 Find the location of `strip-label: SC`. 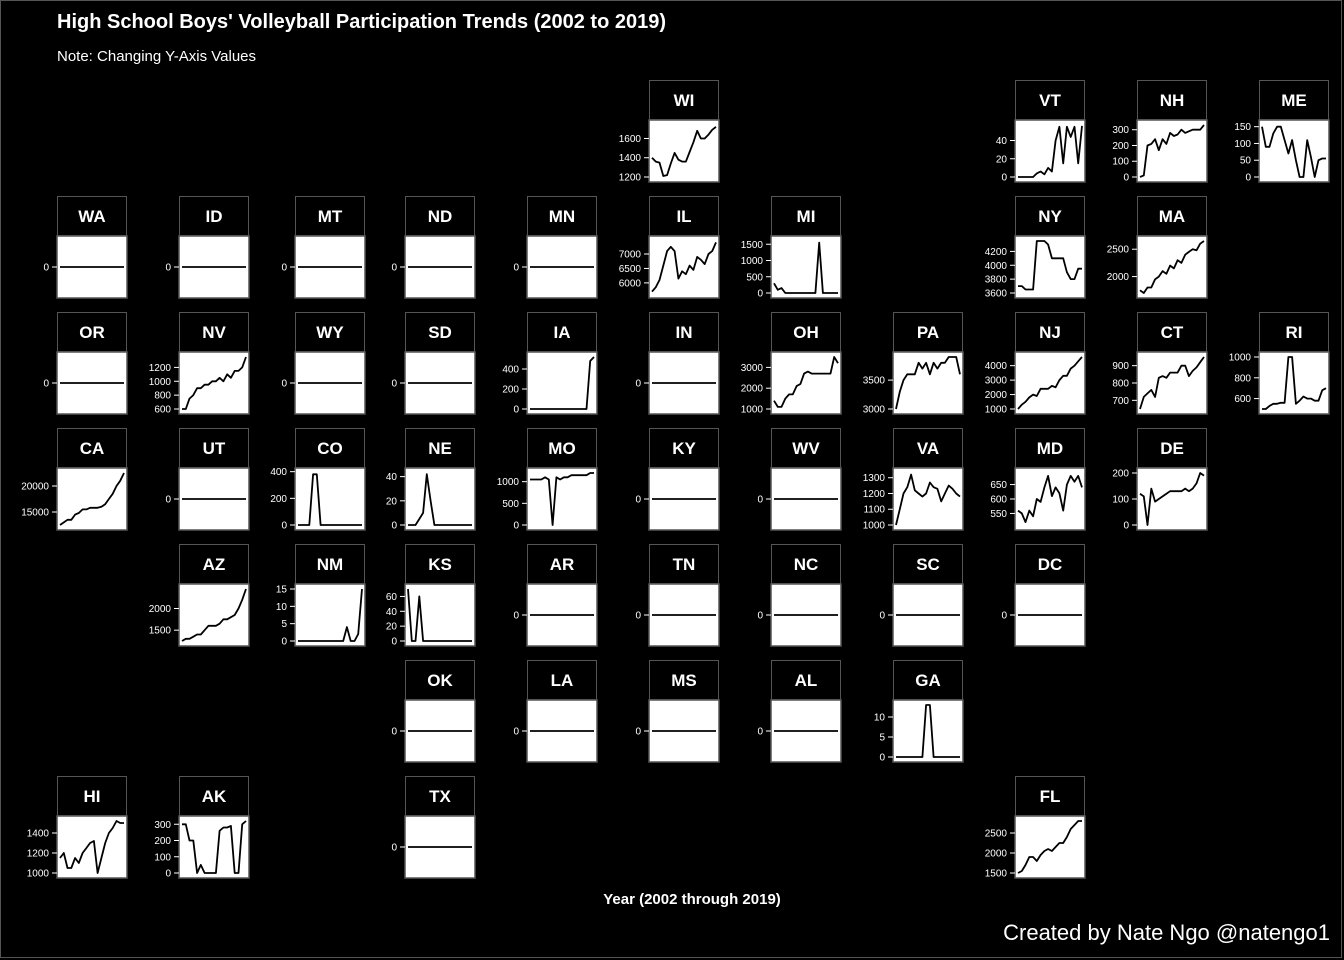

strip-label: SC is located at coordinates (928, 564).